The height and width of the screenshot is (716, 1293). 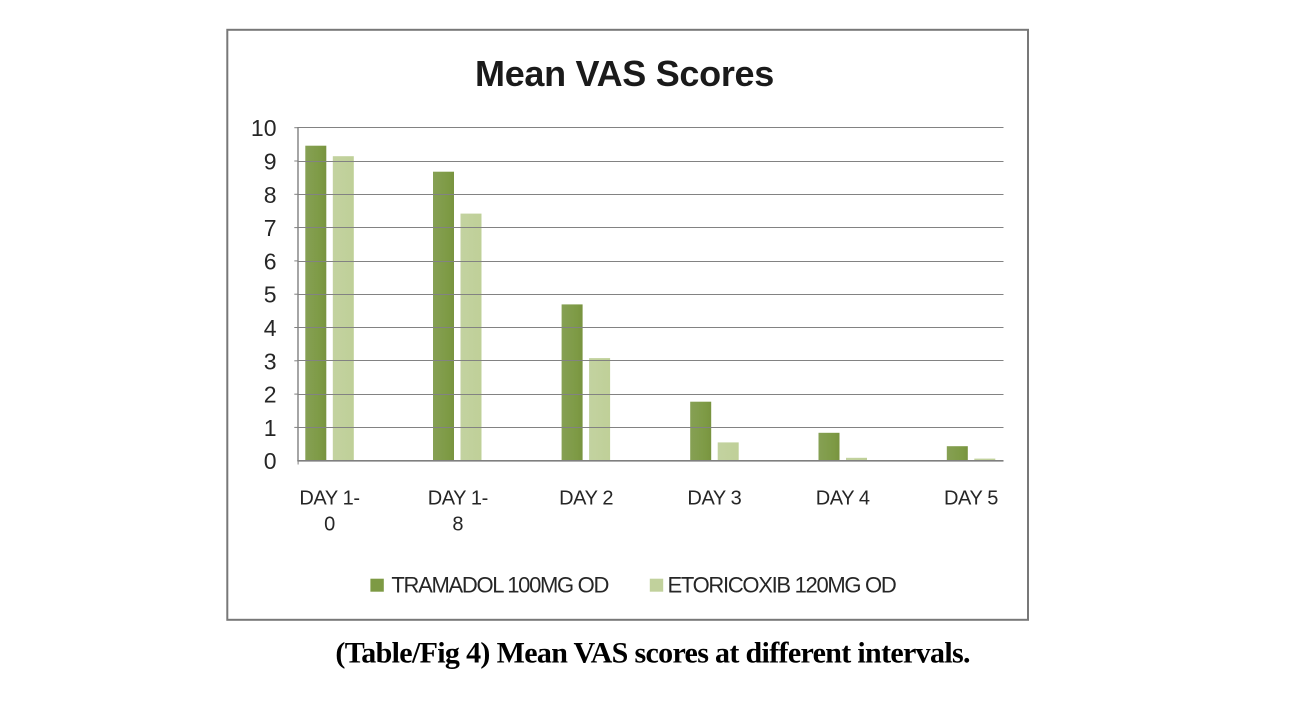 What do you see at coordinates (270, 428) in the screenshot?
I see `svg-text: 1` at bounding box center [270, 428].